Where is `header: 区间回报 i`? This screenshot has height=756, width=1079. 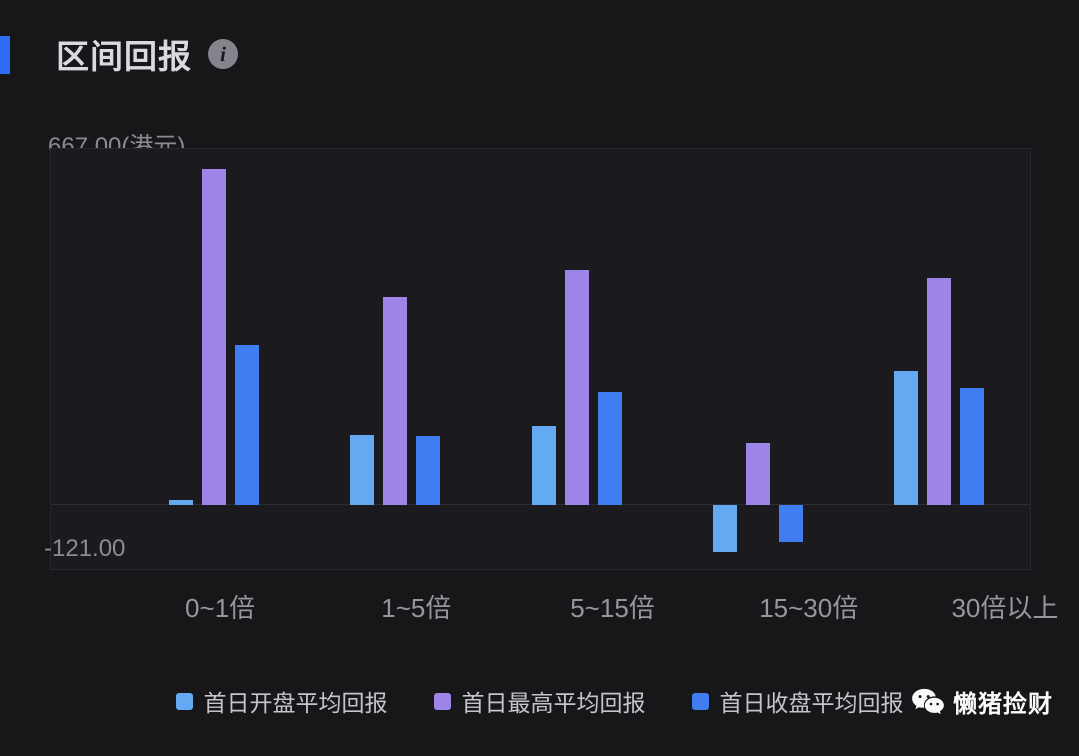
header: 区间回报 i is located at coordinates (147, 54).